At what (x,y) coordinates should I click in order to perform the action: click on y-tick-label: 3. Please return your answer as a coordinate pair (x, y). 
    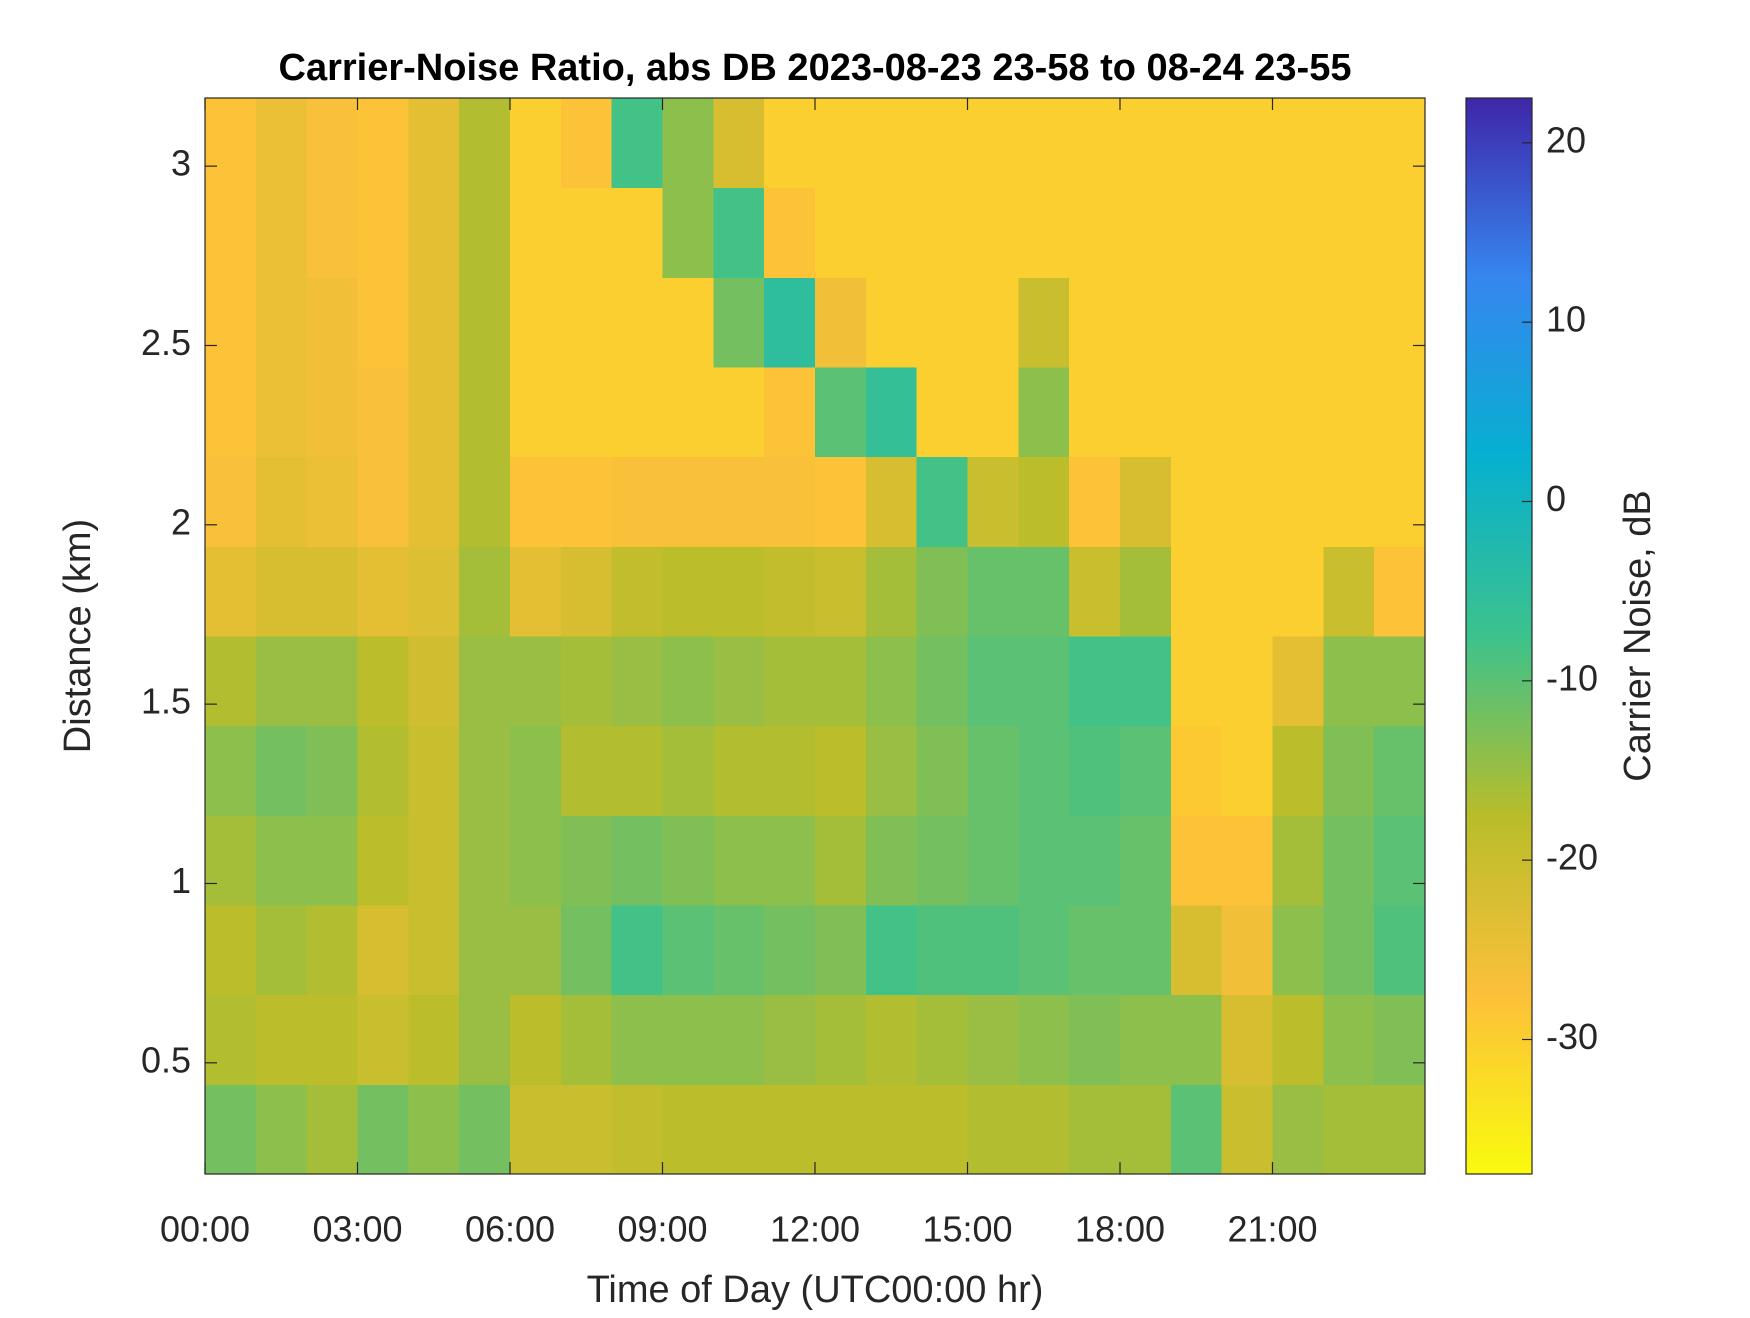
    Looking at the image, I should click on (181, 163).